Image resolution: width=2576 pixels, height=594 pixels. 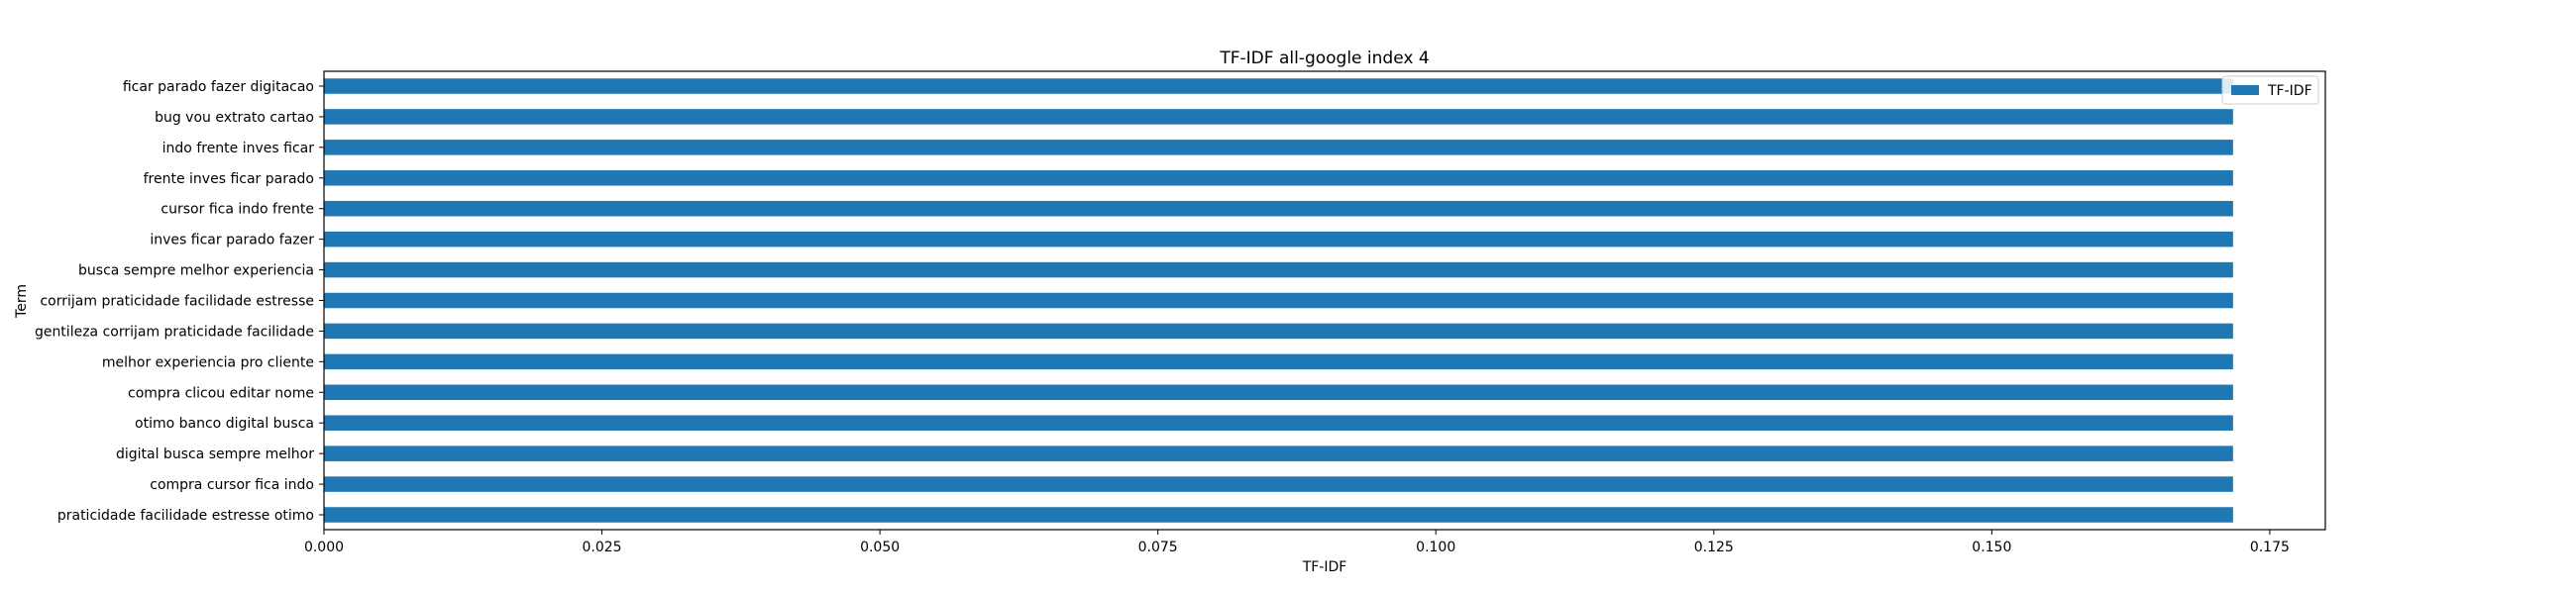 What do you see at coordinates (1991, 548) in the screenshot?
I see `x-tick-label: 0.150` at bounding box center [1991, 548].